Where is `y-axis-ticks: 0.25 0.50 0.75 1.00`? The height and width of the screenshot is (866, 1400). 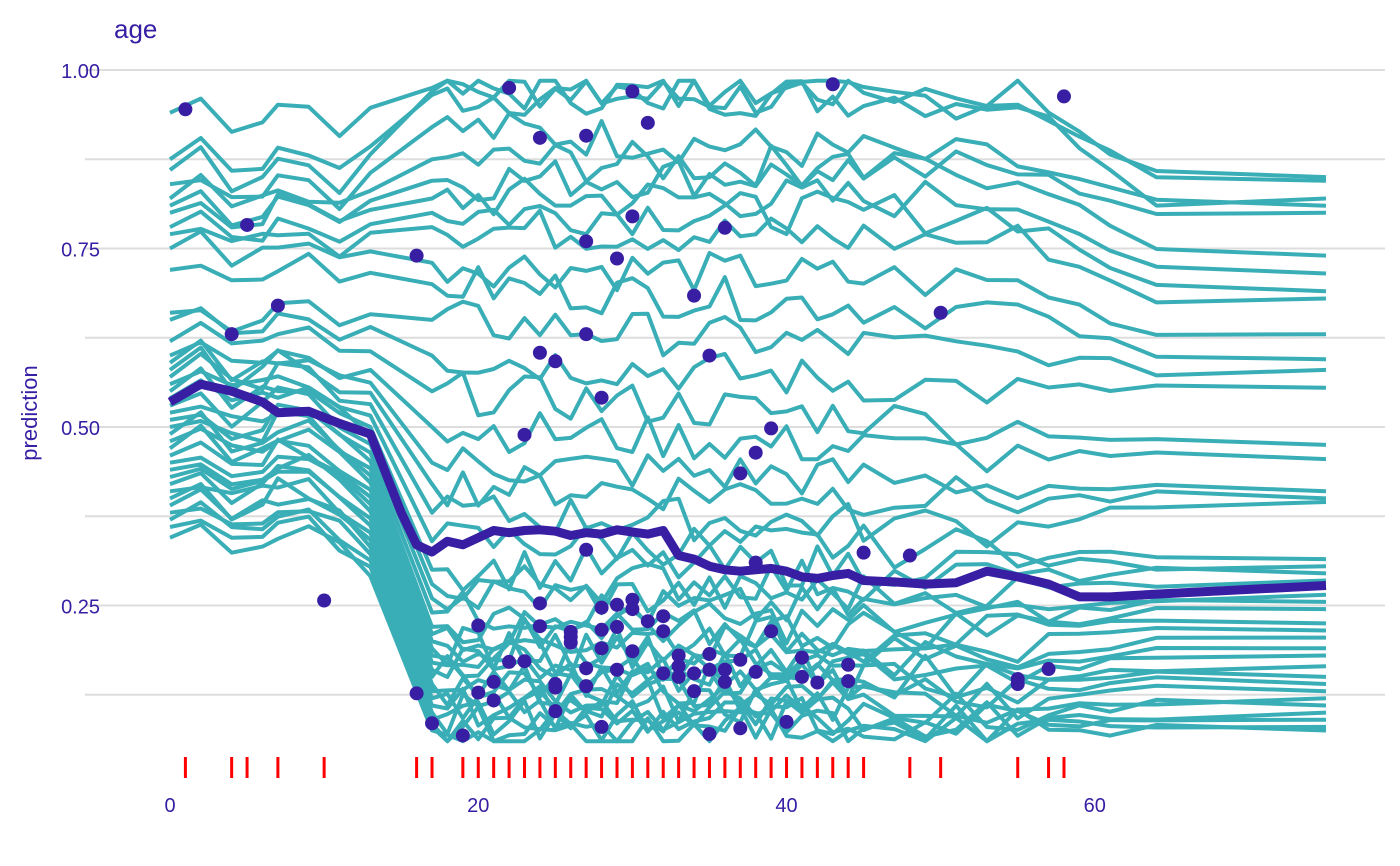 y-axis-ticks: 0.25 0.50 0.75 1.00 is located at coordinates (80, 340).